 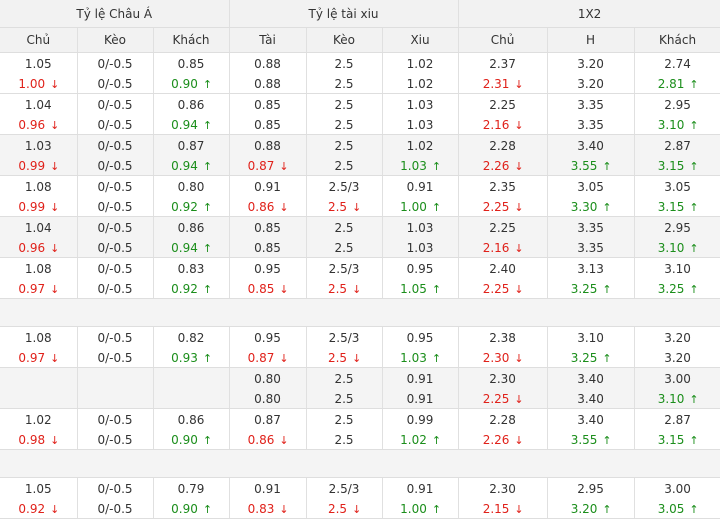 I want to click on col-header-1x2-away: Khách, so click(x=677, y=40).